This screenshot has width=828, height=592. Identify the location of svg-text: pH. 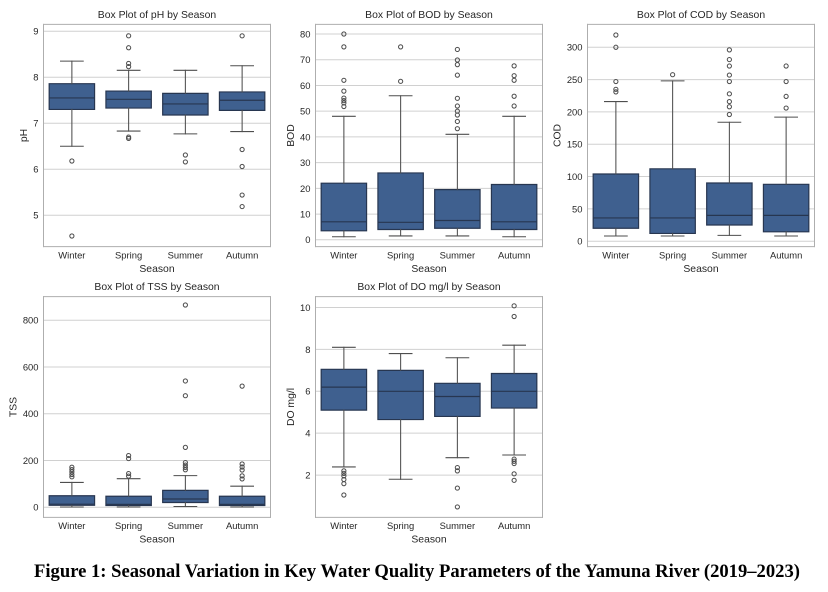
(24, 135).